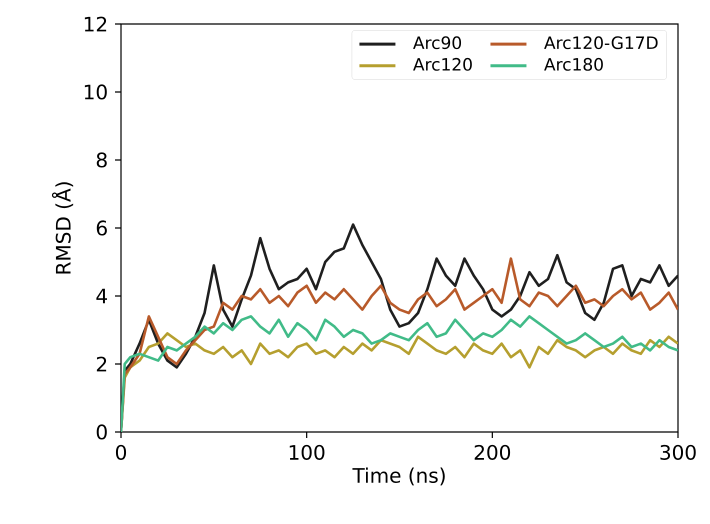 The height and width of the screenshot is (524, 710). Describe the element at coordinates (101, 228) in the screenshot. I see `y-tick-label: 6` at that location.